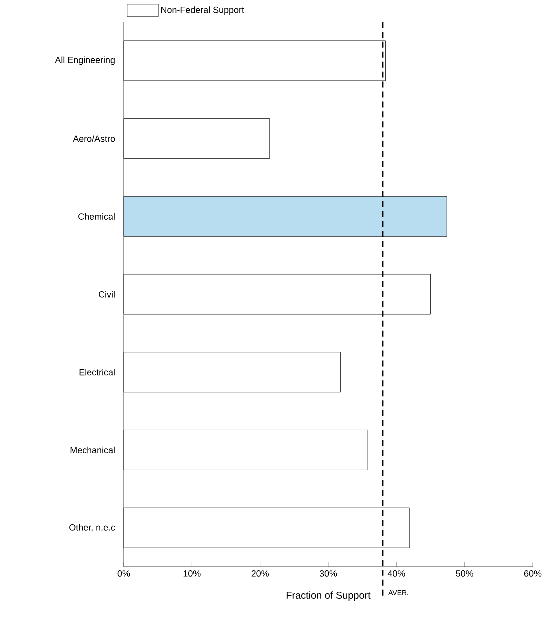 Image resolution: width=553 pixels, height=639 pixels. What do you see at coordinates (85, 61) in the screenshot?
I see `y-tick-label: All Engineering` at bounding box center [85, 61].